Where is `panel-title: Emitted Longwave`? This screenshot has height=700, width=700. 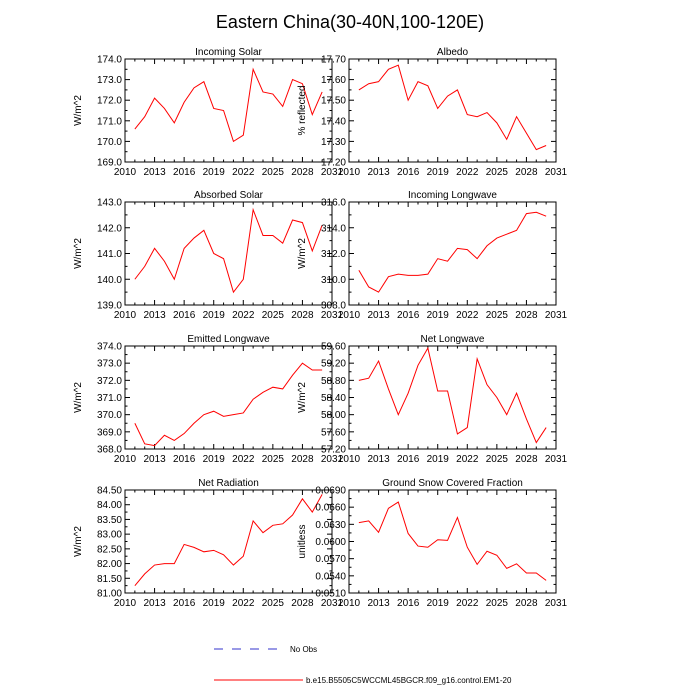 panel-title: Emitted Longwave is located at coordinates (228, 339).